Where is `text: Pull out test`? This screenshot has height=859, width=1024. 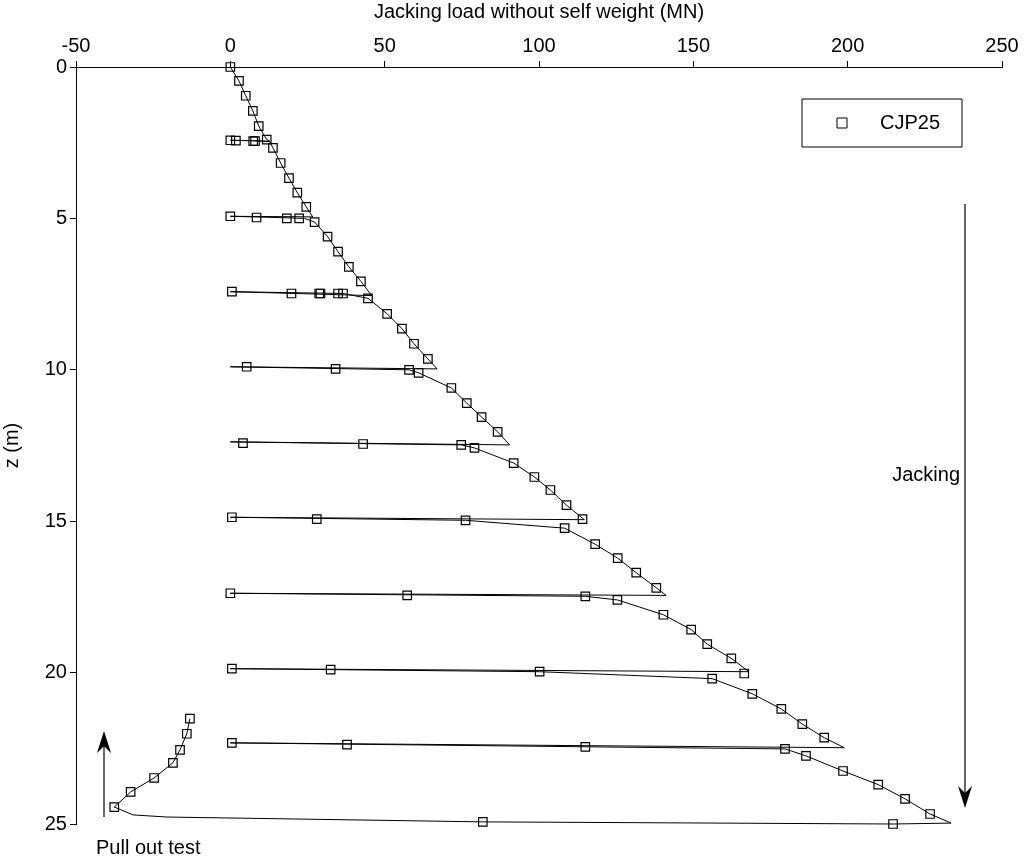
text: Pull out test is located at coordinates (148, 846).